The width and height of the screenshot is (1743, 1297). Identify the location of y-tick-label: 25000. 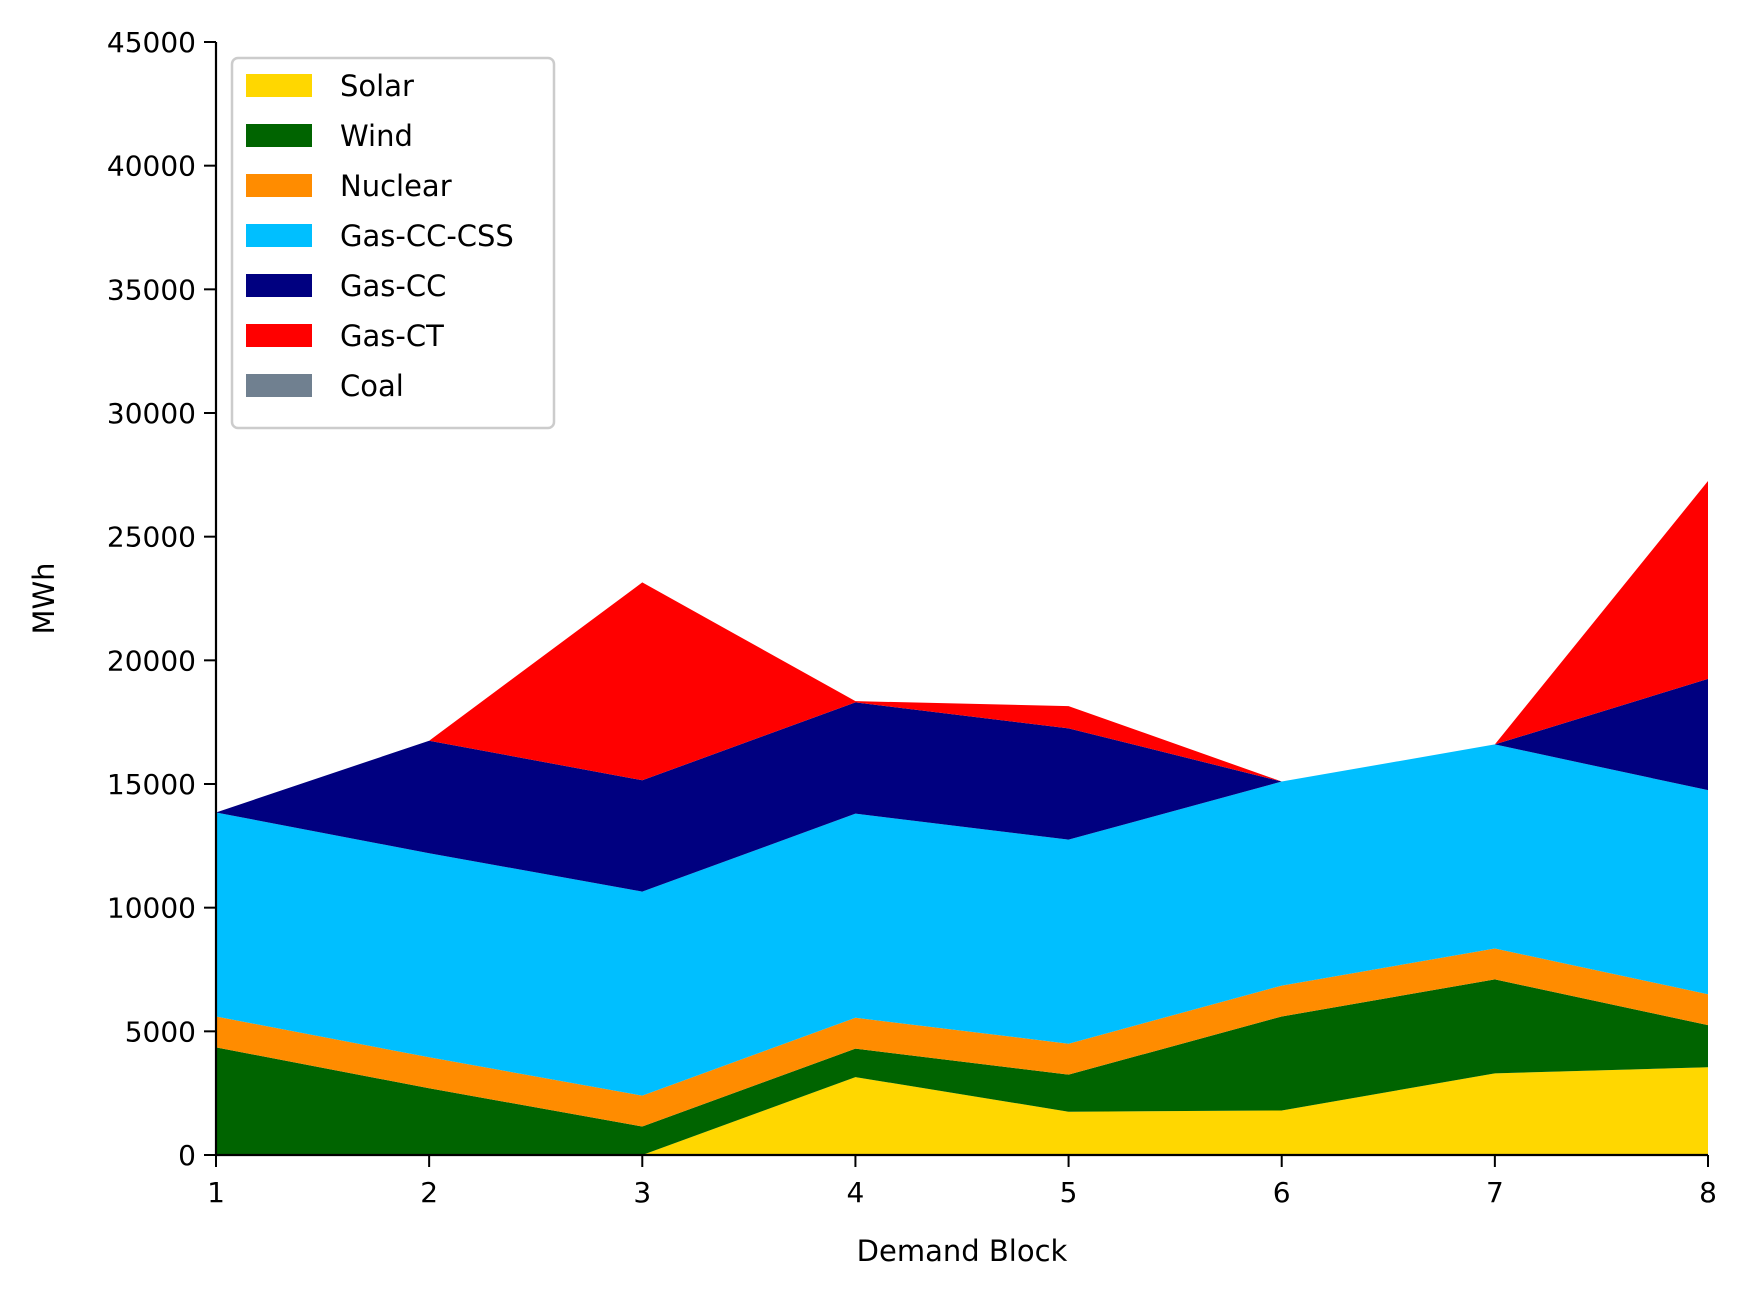
(151, 537).